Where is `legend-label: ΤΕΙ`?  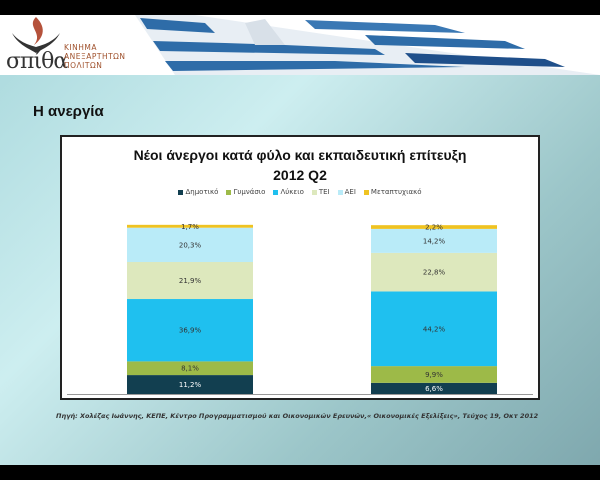
legend-label: ΤΕΙ is located at coordinates (324, 192).